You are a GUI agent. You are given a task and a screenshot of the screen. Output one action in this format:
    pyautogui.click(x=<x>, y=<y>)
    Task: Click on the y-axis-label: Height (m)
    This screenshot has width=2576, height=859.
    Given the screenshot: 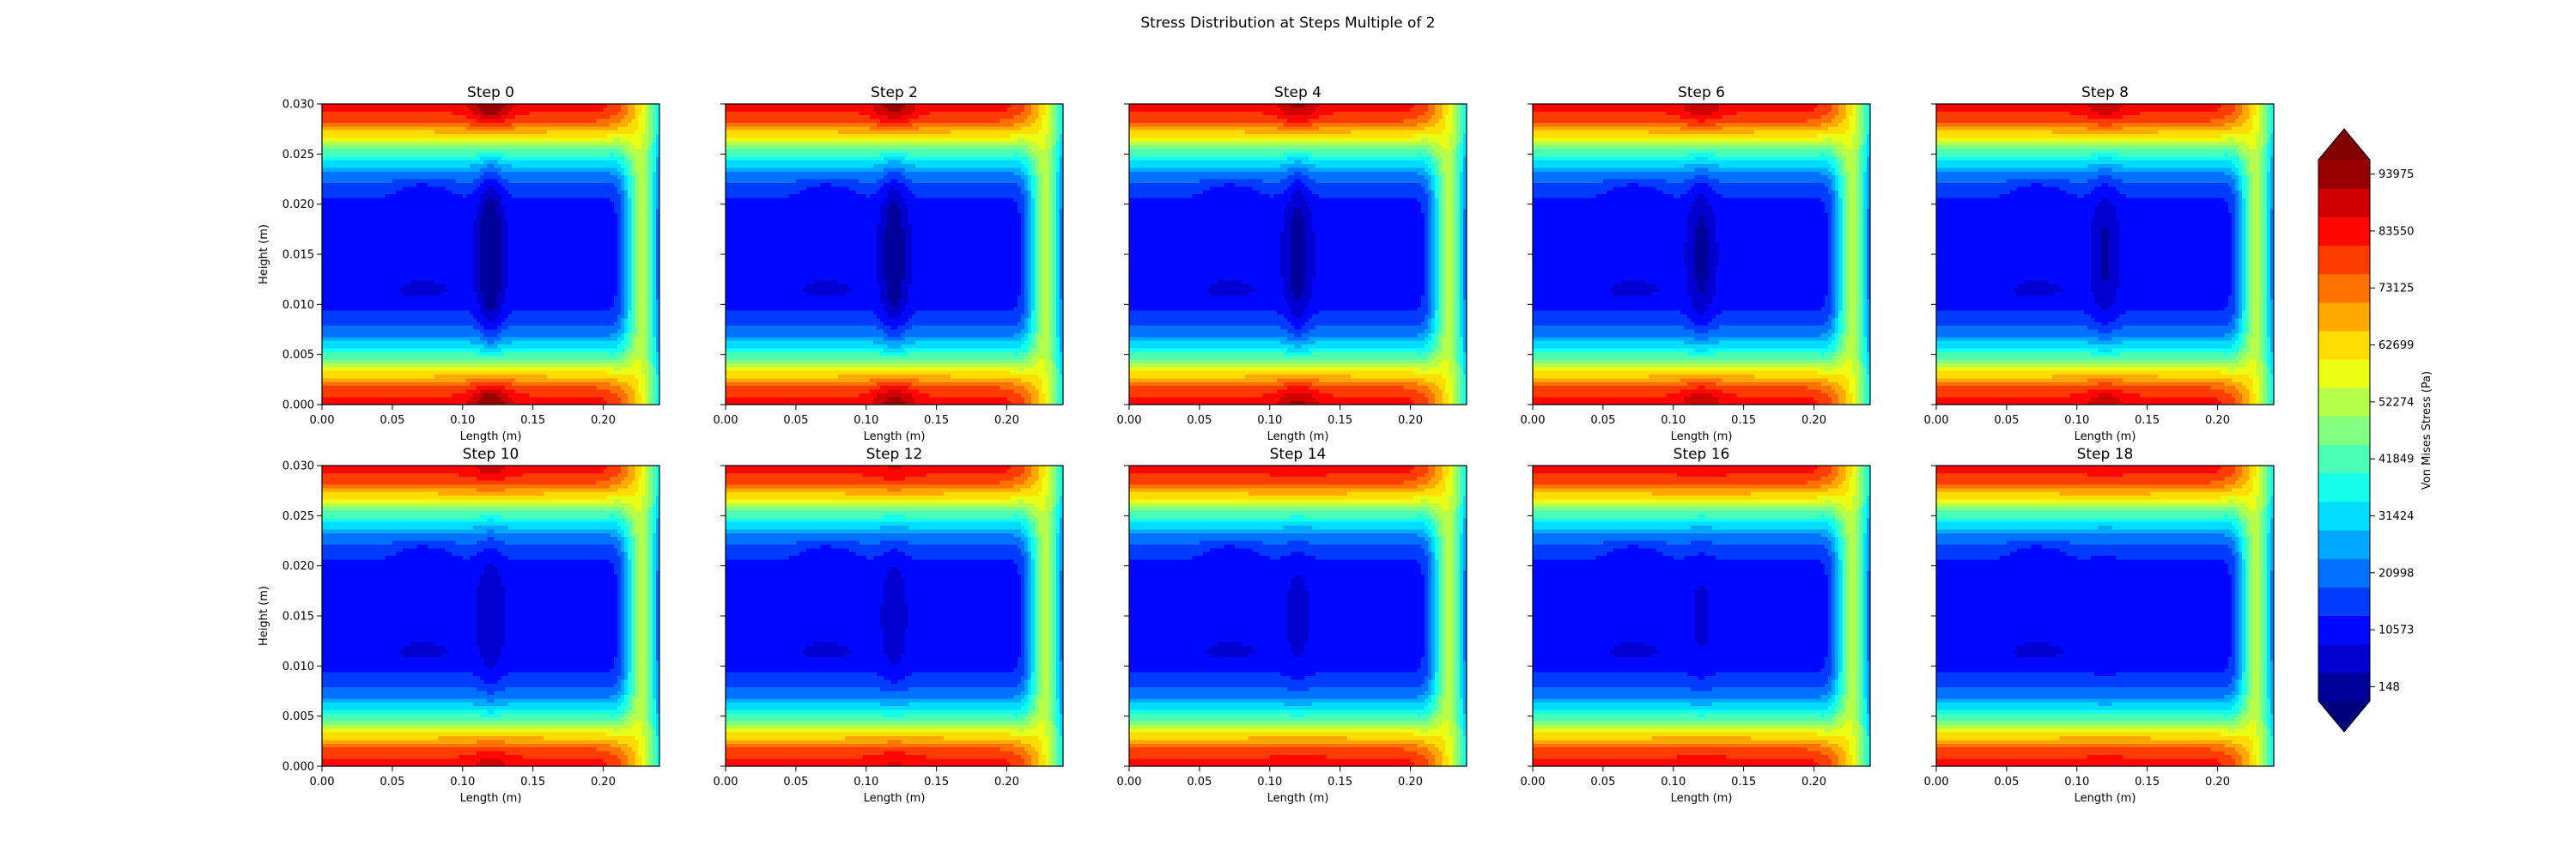 What is the action you would take?
    pyautogui.click(x=264, y=254)
    